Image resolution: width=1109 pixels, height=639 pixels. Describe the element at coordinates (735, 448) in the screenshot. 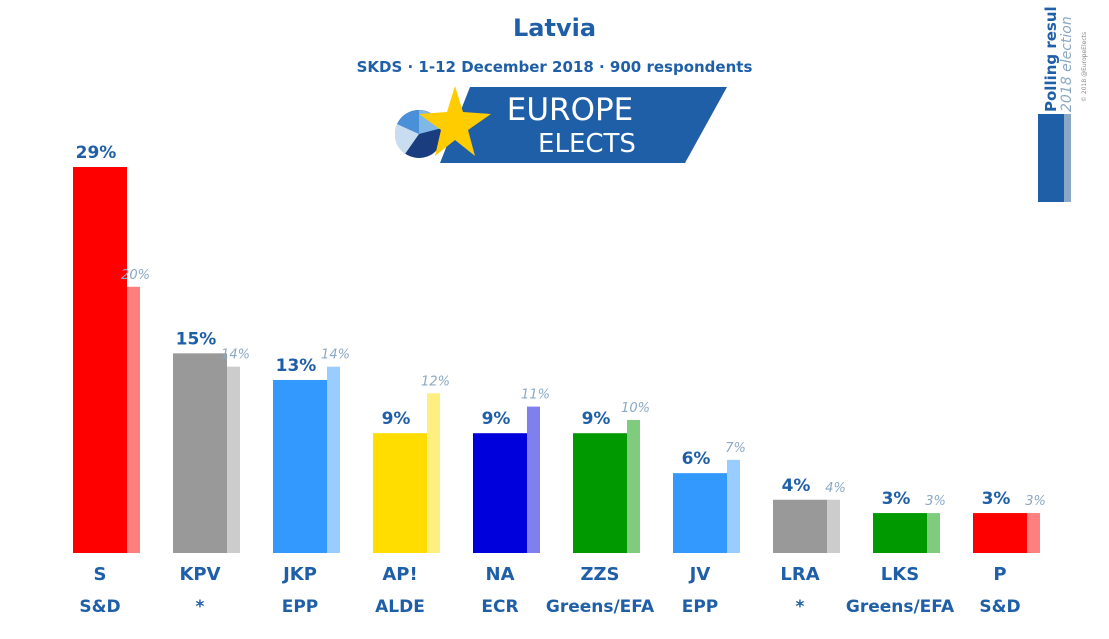

I see `prev-label-6: 7%` at that location.